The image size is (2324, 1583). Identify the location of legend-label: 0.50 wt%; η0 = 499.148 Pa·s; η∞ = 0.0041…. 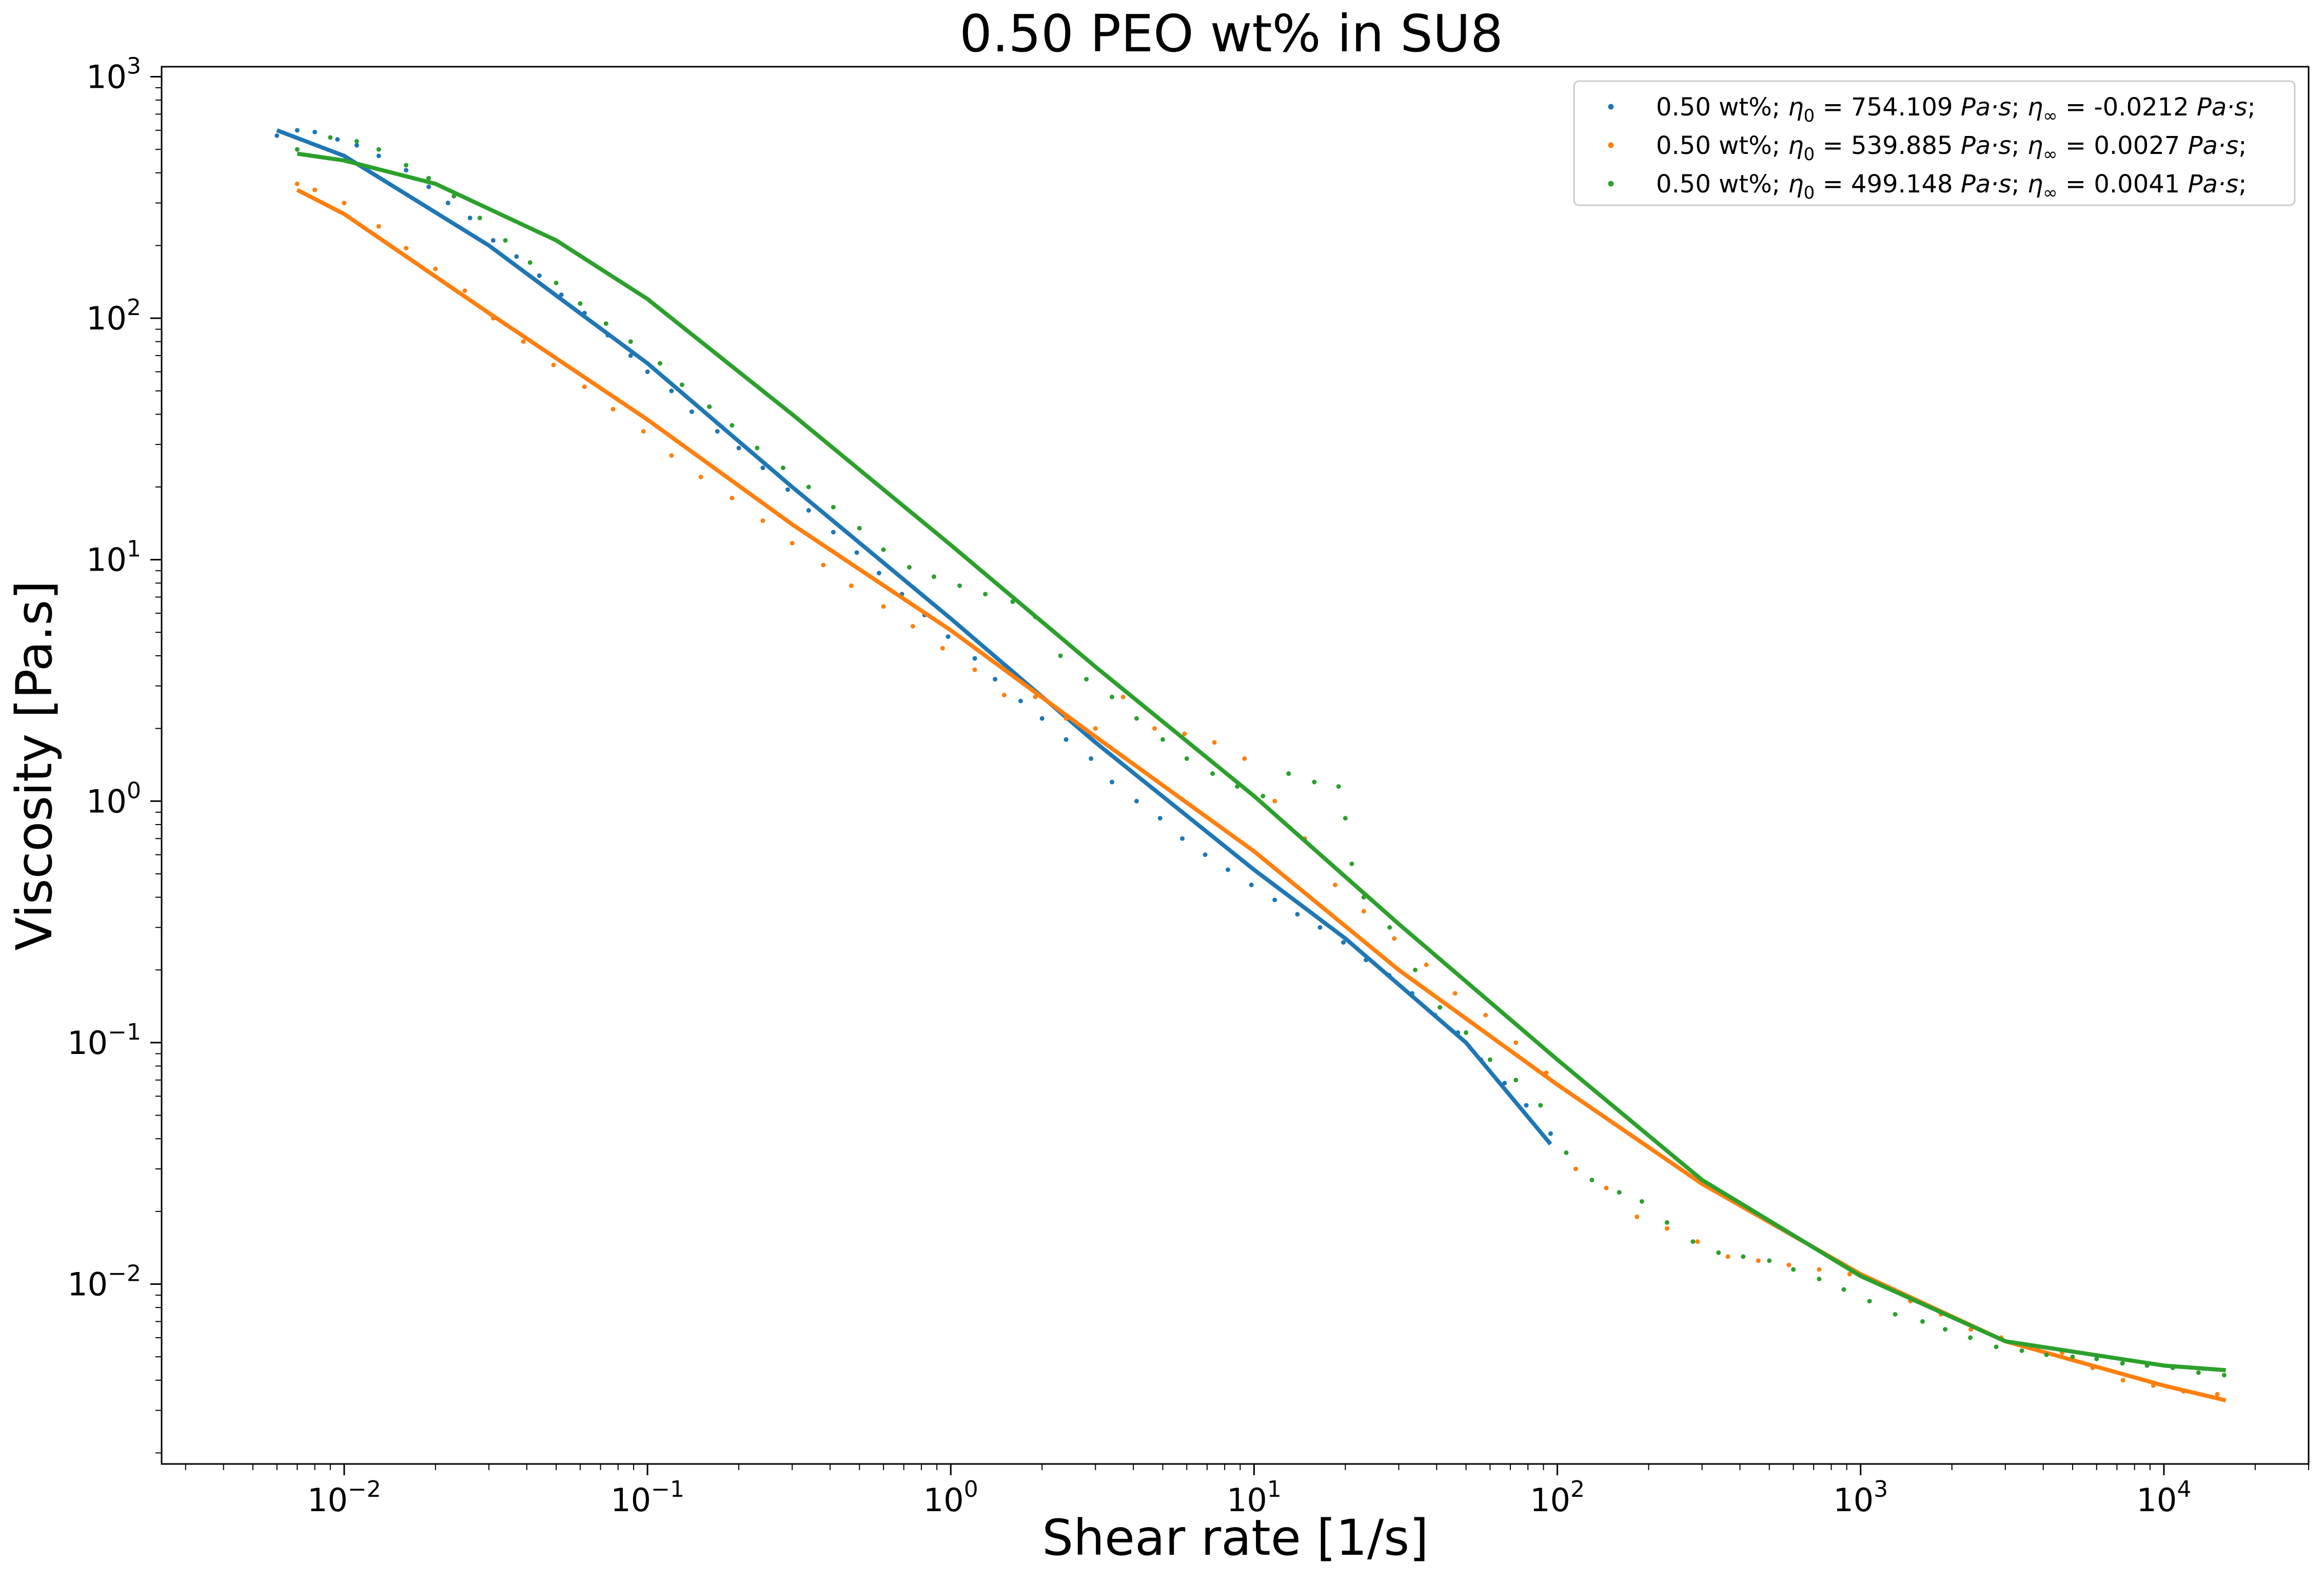
(1951, 187).